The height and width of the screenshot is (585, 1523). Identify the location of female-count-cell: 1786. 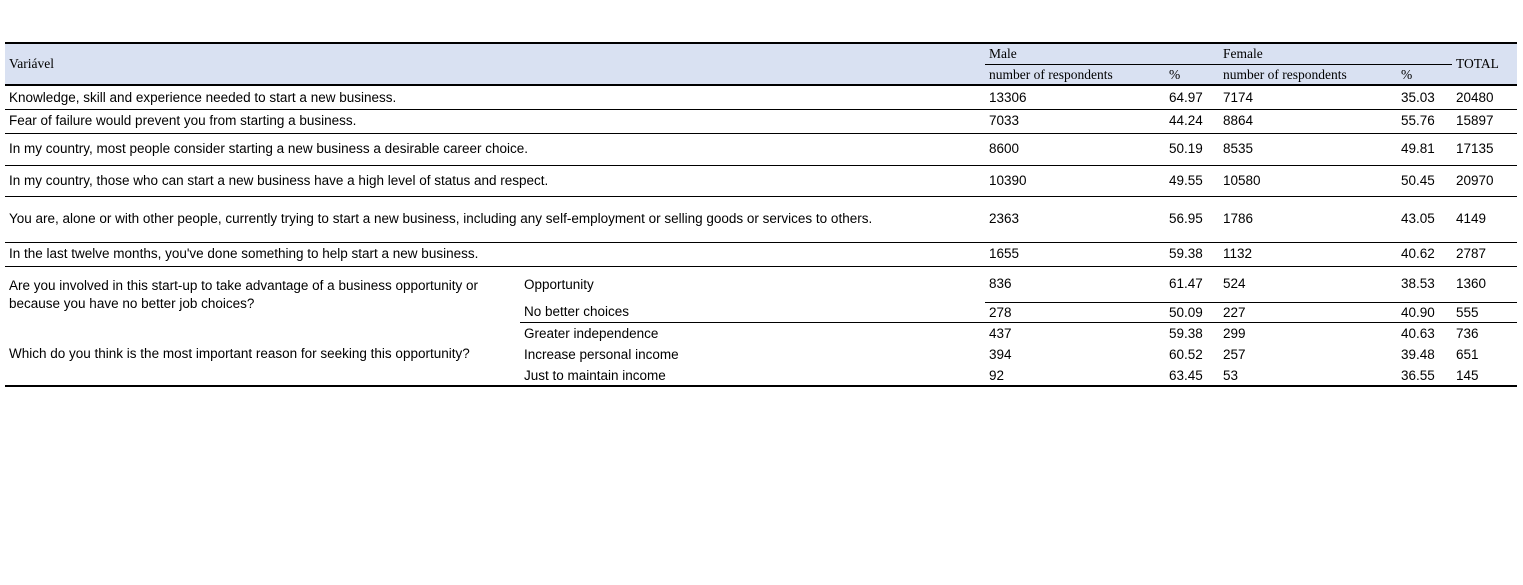
(1308, 219).